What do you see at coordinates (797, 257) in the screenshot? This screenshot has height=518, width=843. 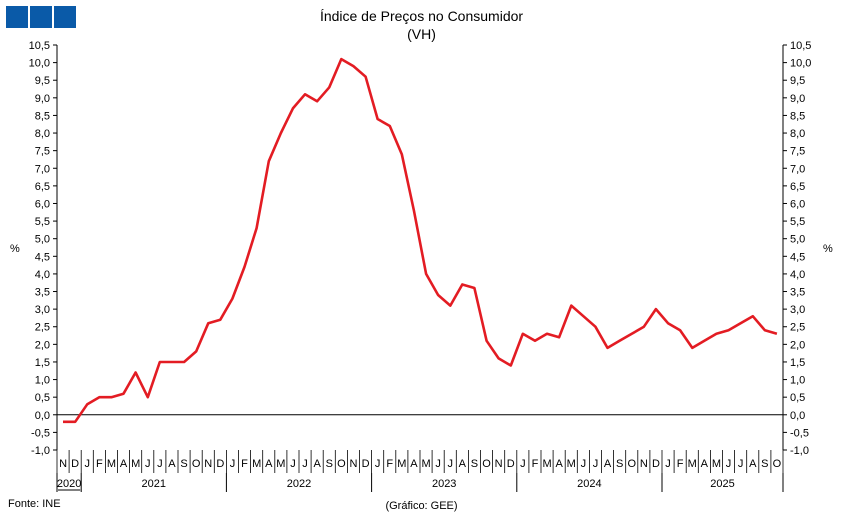 I see `y-tick-label-right: 4,5` at bounding box center [797, 257].